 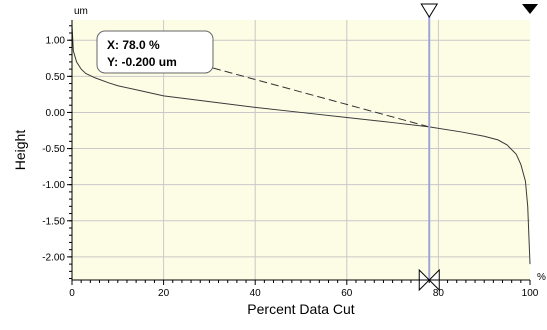 I want to click on x-tick-label: 60, so click(x=347, y=293).